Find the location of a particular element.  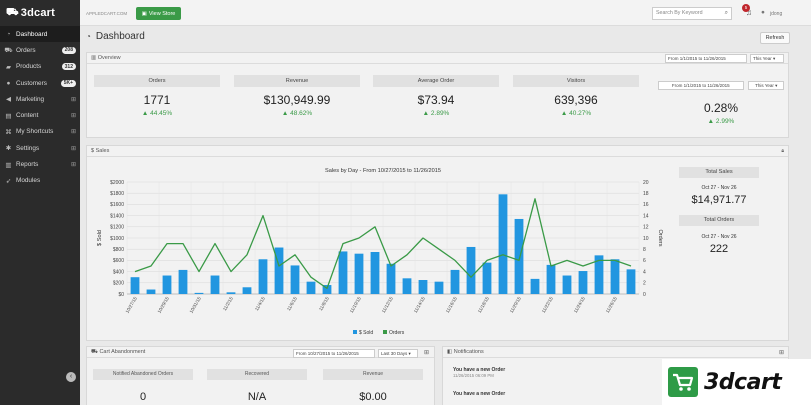

sidebar-item-modules: ➶ Modules is located at coordinates (40, 181).